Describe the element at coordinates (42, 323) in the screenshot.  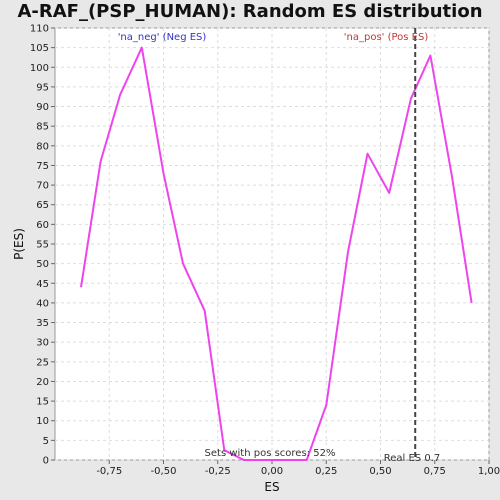
I see `y-tick-label: 35` at that location.